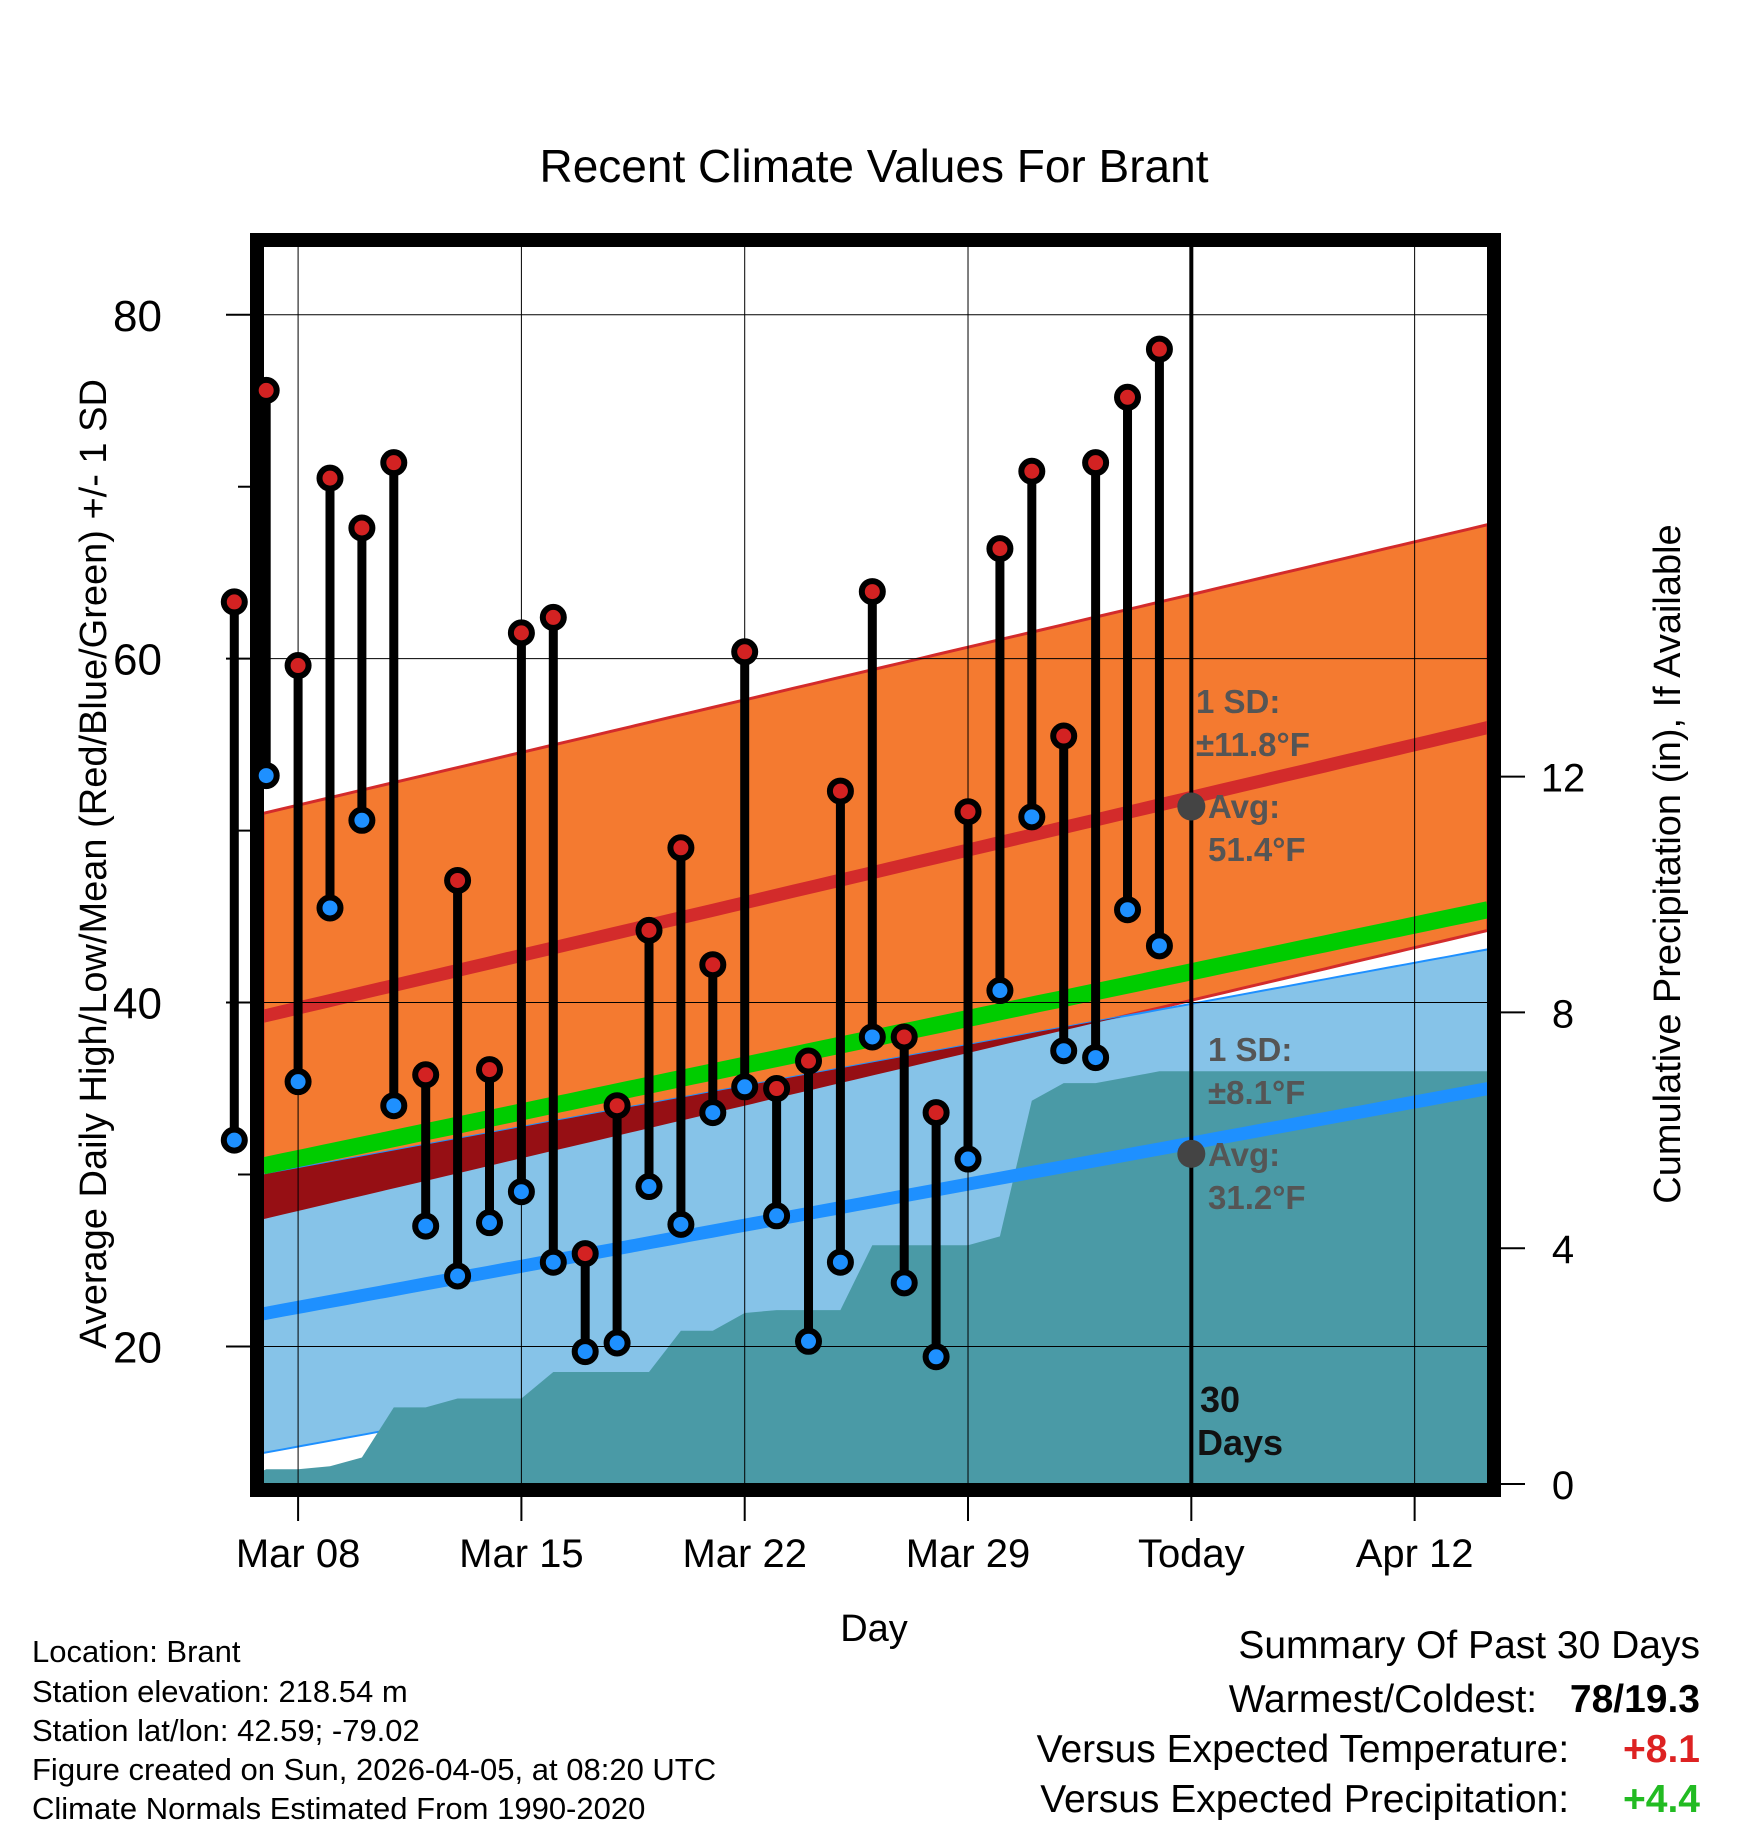 This screenshot has height=1828, width=1748. Describe the element at coordinates (1257, 849) in the screenshot. I see `high-avg-value: 51.4°F` at that location.